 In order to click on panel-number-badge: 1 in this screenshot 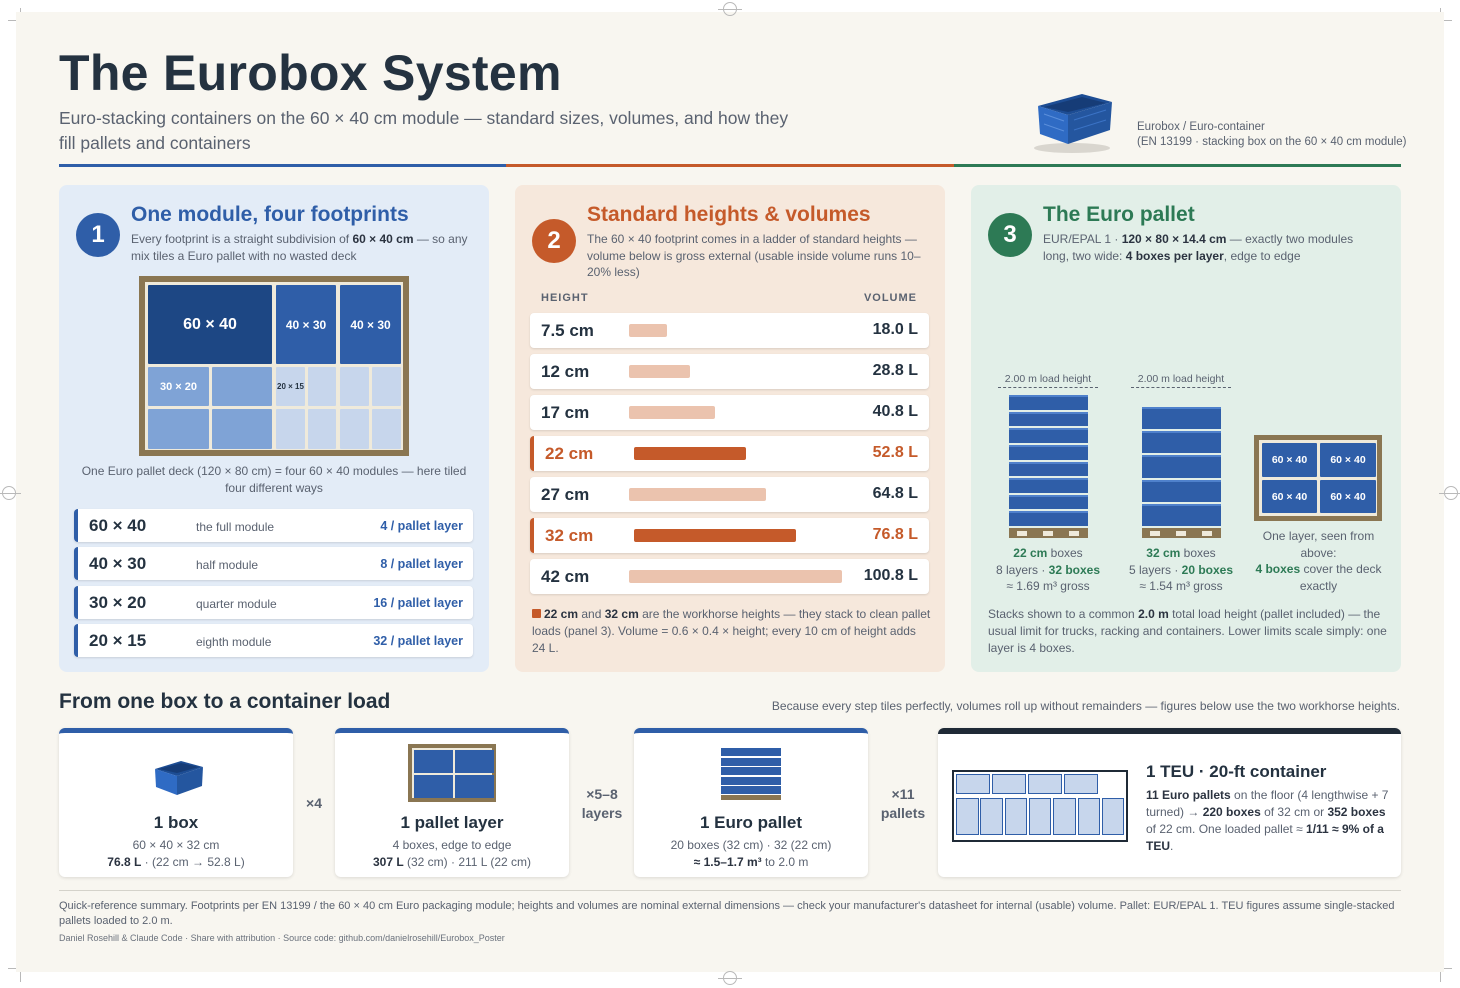, I will do `click(98, 235)`.